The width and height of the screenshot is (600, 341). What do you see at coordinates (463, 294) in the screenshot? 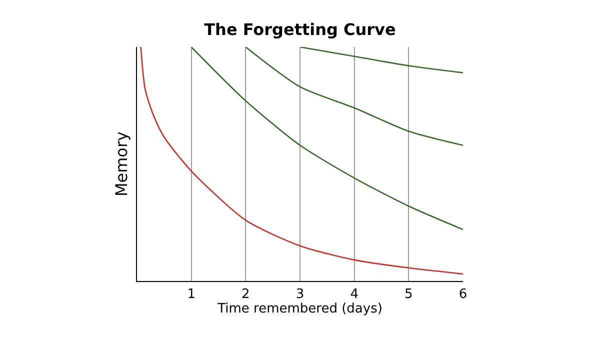
I see `x-tick-label: 6` at bounding box center [463, 294].